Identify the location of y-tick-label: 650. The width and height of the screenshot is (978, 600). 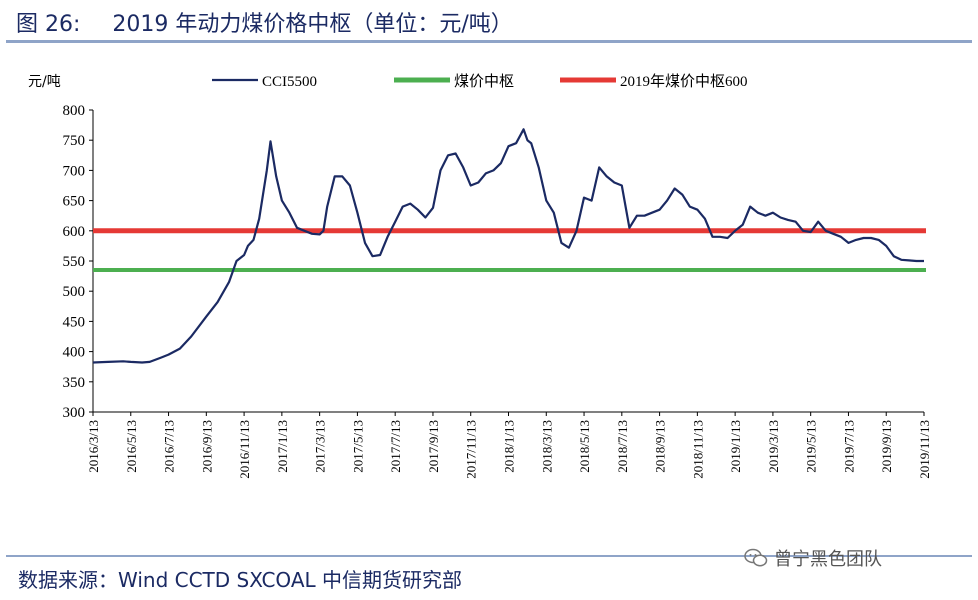
(74, 202).